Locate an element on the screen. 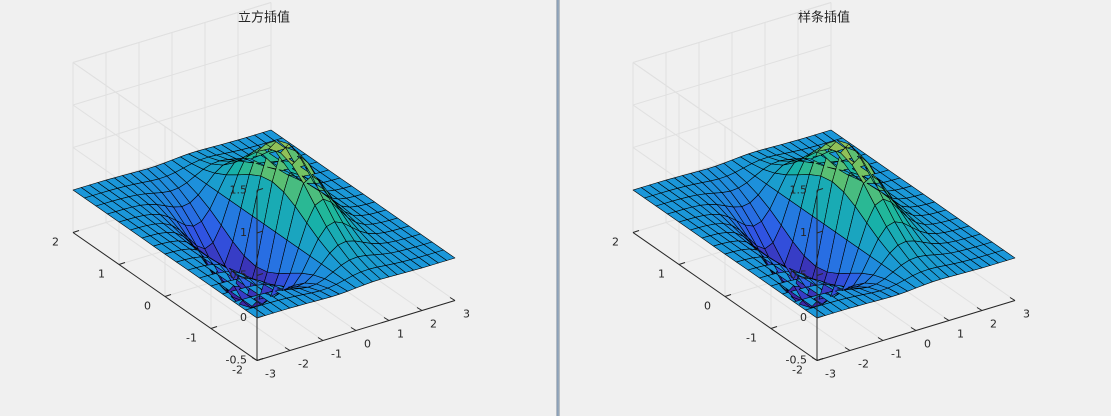 The image size is (1111, 416). panel-divider is located at coordinates (558, 208).